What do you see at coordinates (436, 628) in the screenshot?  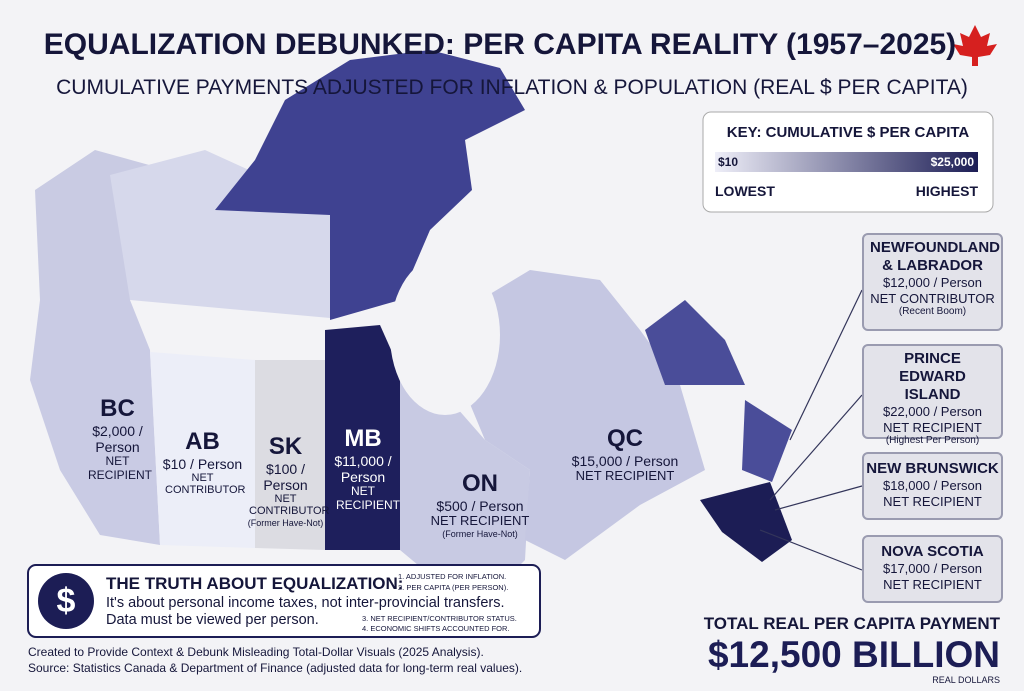 I see `truth-note: 4. ECONOMIC SHIFTS ACCOUNTED FOR.` at bounding box center [436, 628].